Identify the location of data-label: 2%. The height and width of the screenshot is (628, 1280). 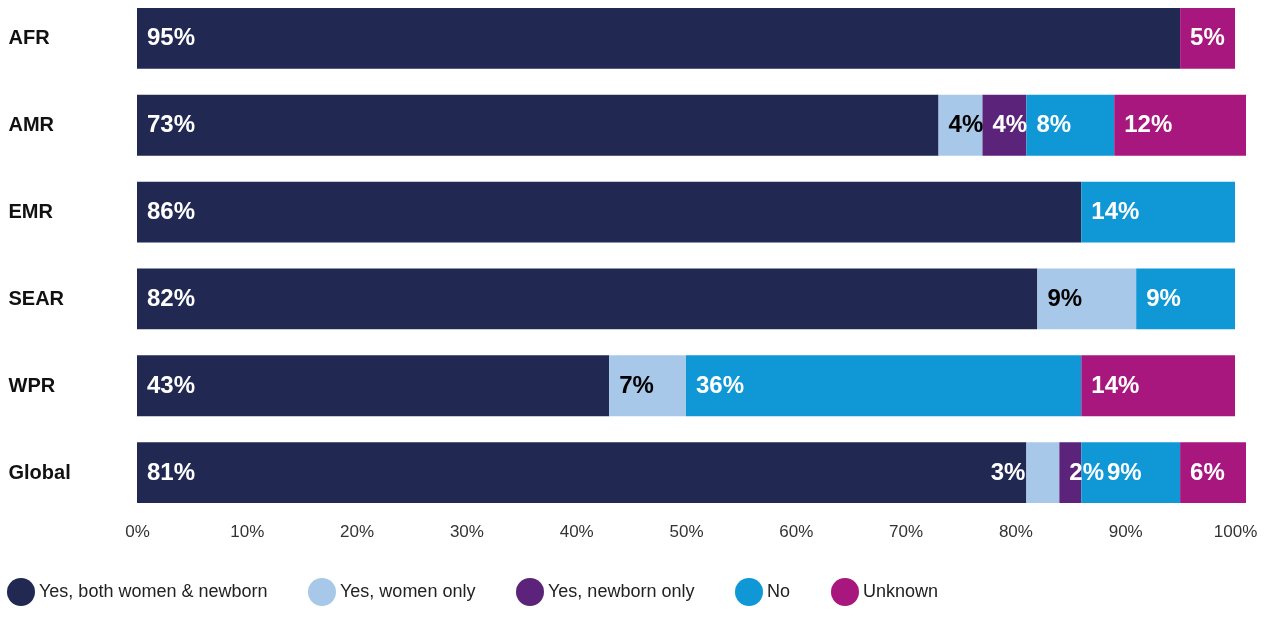
(1087, 471).